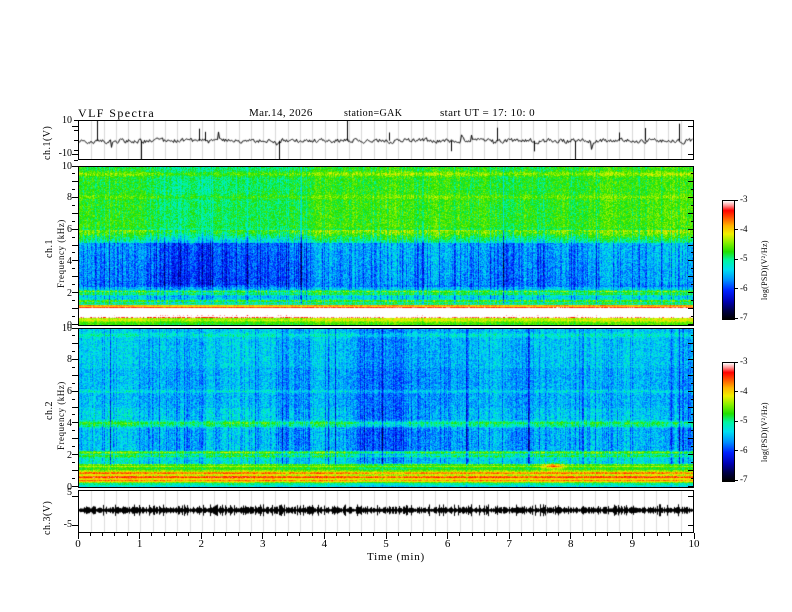 This screenshot has width=792, height=612. What do you see at coordinates (487, 113) in the screenshot?
I see `header-start-ut: start UT = 17: 10: 0` at bounding box center [487, 113].